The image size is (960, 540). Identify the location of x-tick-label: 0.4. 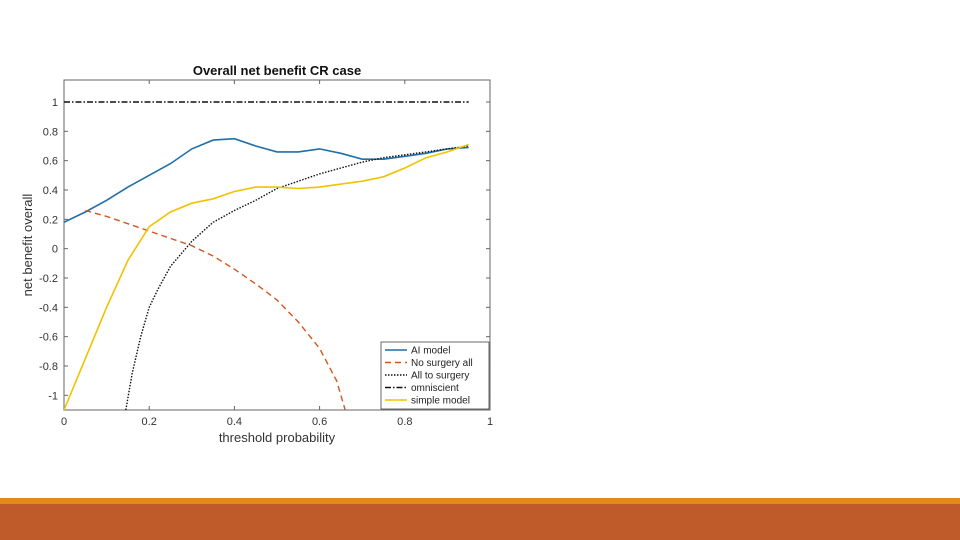
(234, 422).